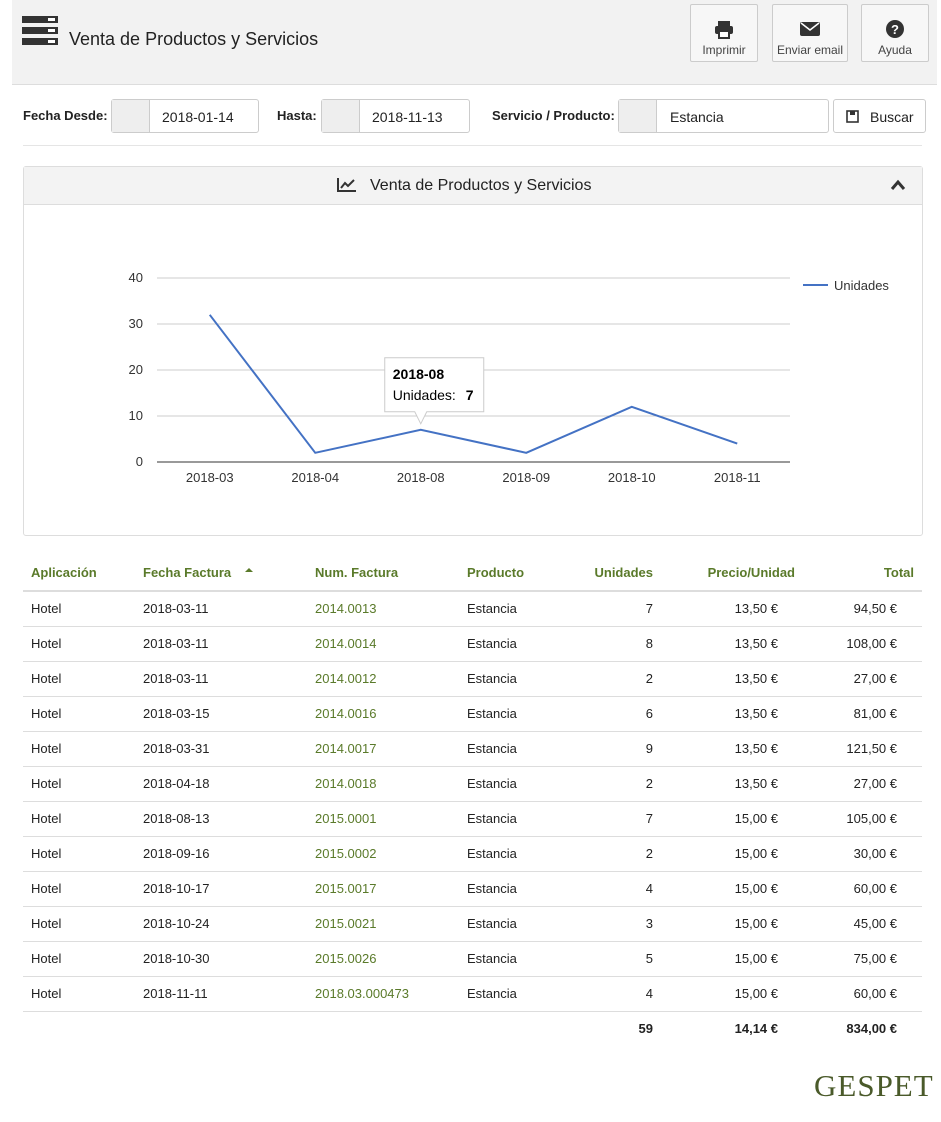  Describe the element at coordinates (481, 185) in the screenshot. I see `panel-title: Venta de Productos y Servicios` at that location.